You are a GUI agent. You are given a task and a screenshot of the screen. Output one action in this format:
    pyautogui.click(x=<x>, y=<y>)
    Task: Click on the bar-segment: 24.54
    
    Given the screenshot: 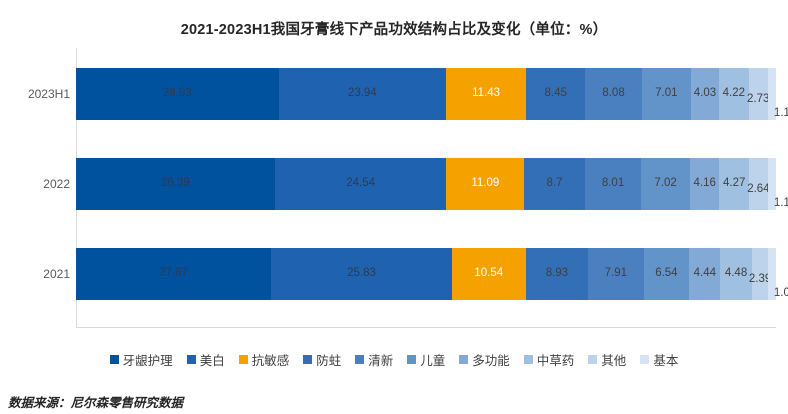 What is the action you would take?
    pyautogui.click(x=360, y=184)
    